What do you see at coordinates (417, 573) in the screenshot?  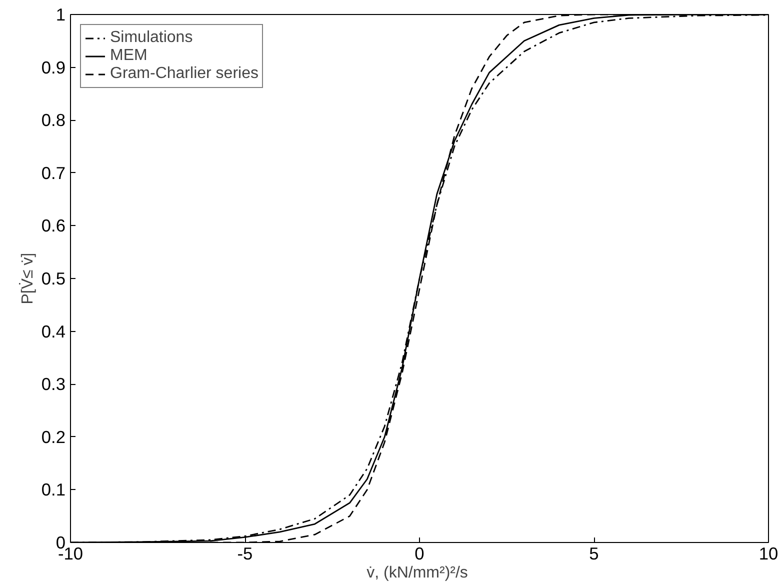 I see `x-axis-title: v̇, (kN/mm²)²/s` at bounding box center [417, 573].